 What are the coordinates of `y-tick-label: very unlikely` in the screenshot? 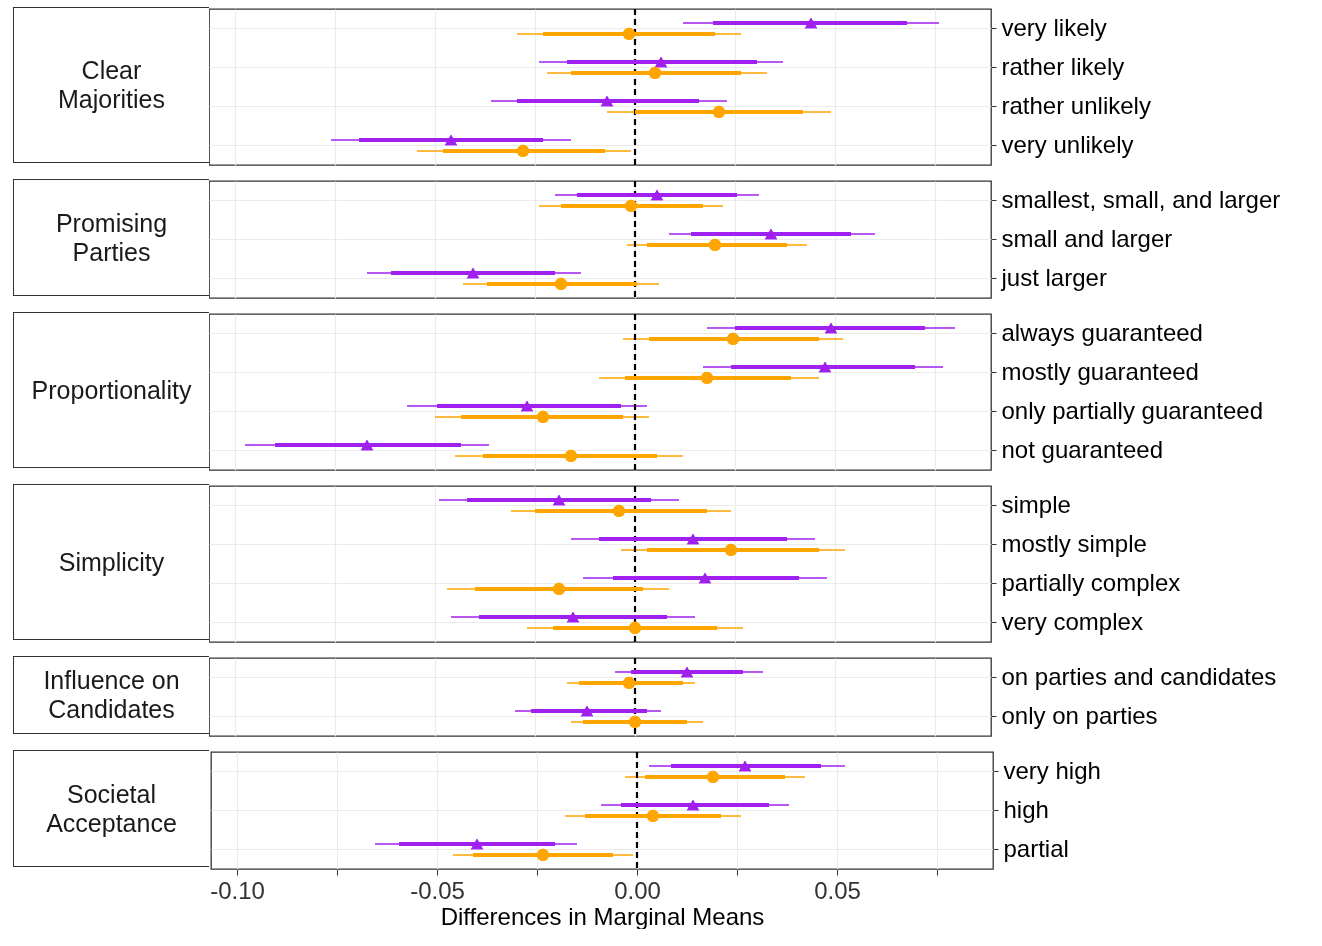 It's located at (1067, 144).